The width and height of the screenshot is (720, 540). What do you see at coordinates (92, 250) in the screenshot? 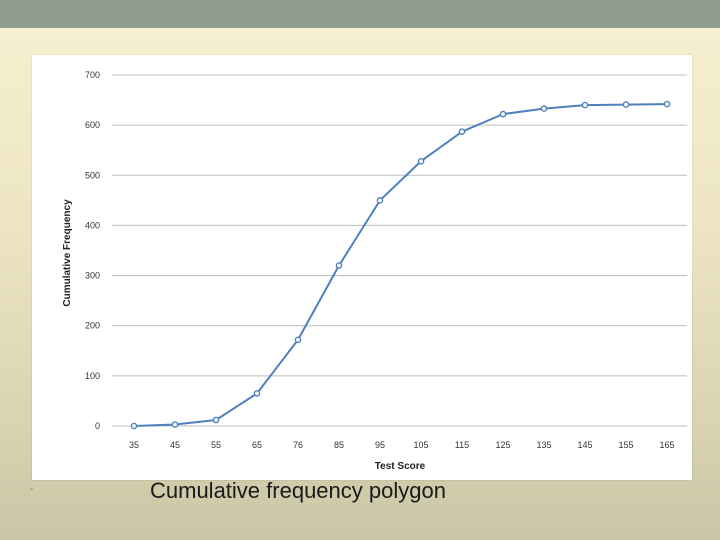
I see `y-tick-labels: 0 100 200 300 400 500 600 700` at bounding box center [92, 250].